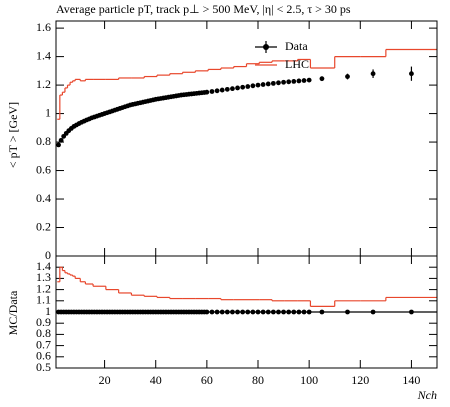 The image size is (450, 407). Describe the element at coordinates (48, 255) in the screenshot. I see `y-tick-label: 0` at that location.